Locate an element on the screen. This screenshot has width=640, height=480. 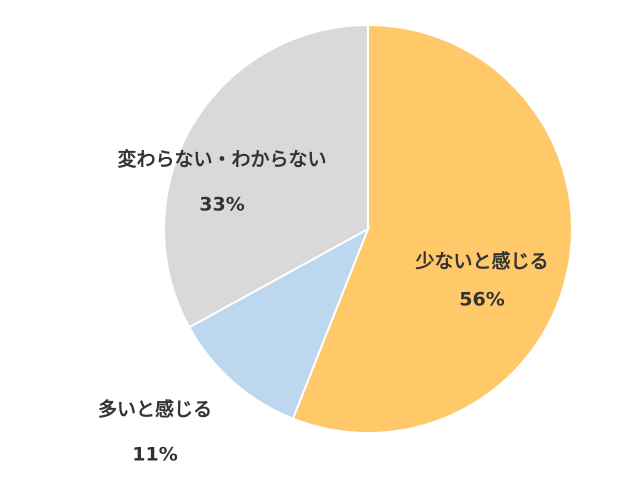
slice-label: 多いと感じる is located at coordinates (155, 409).